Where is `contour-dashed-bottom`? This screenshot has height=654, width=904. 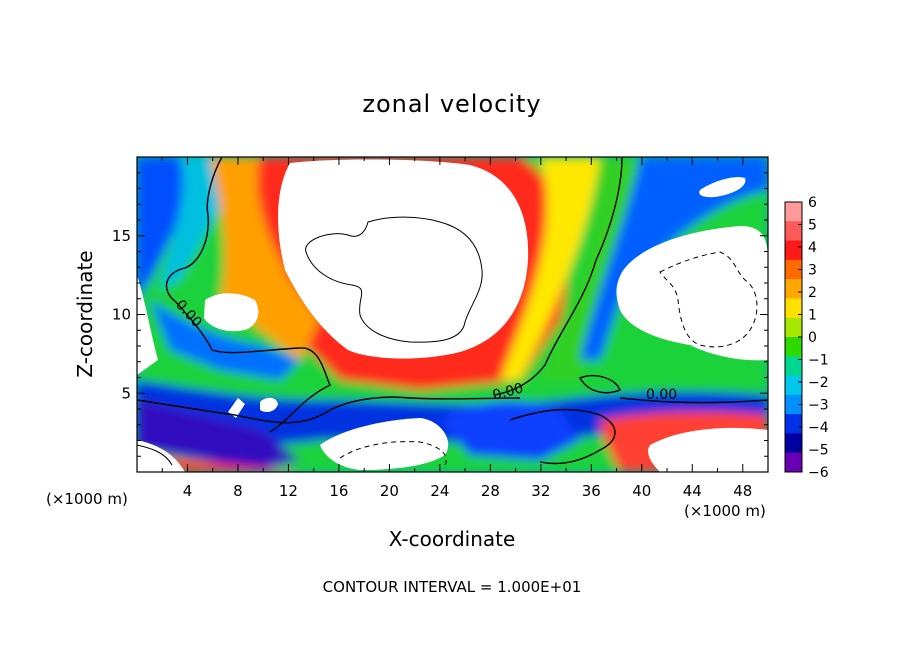 contour-dashed-bottom is located at coordinates (393, 453).